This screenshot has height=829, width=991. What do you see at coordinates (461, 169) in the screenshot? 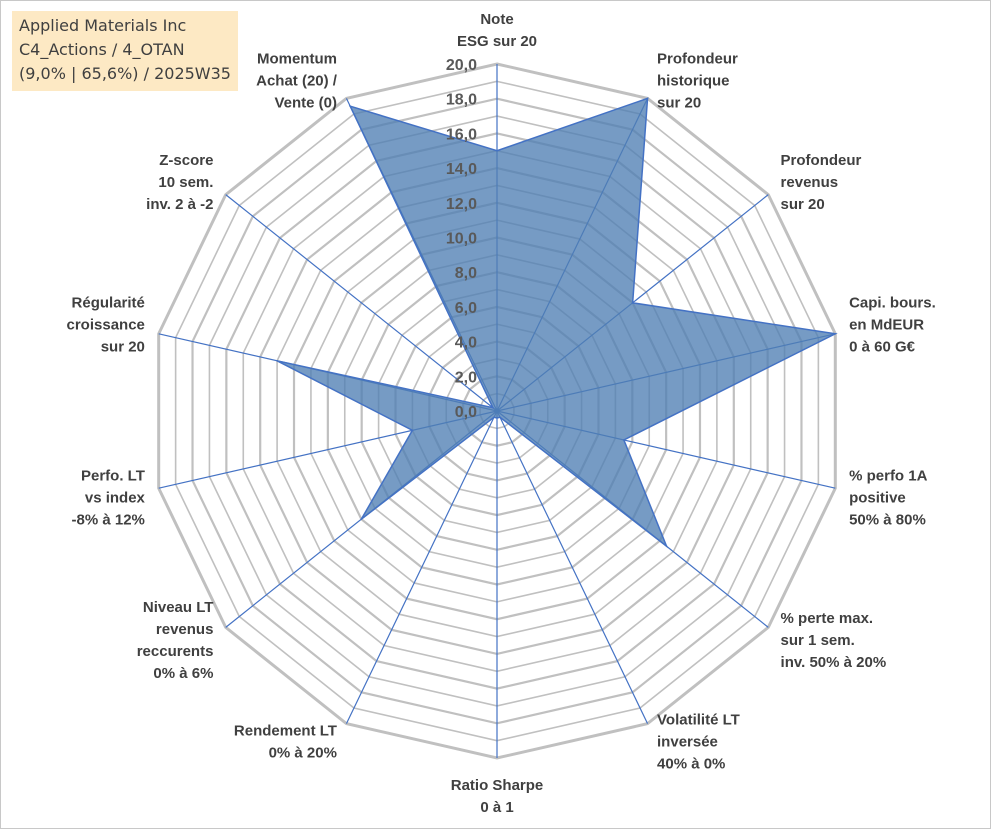
I see `tick-label: 14,0` at bounding box center [461, 169].